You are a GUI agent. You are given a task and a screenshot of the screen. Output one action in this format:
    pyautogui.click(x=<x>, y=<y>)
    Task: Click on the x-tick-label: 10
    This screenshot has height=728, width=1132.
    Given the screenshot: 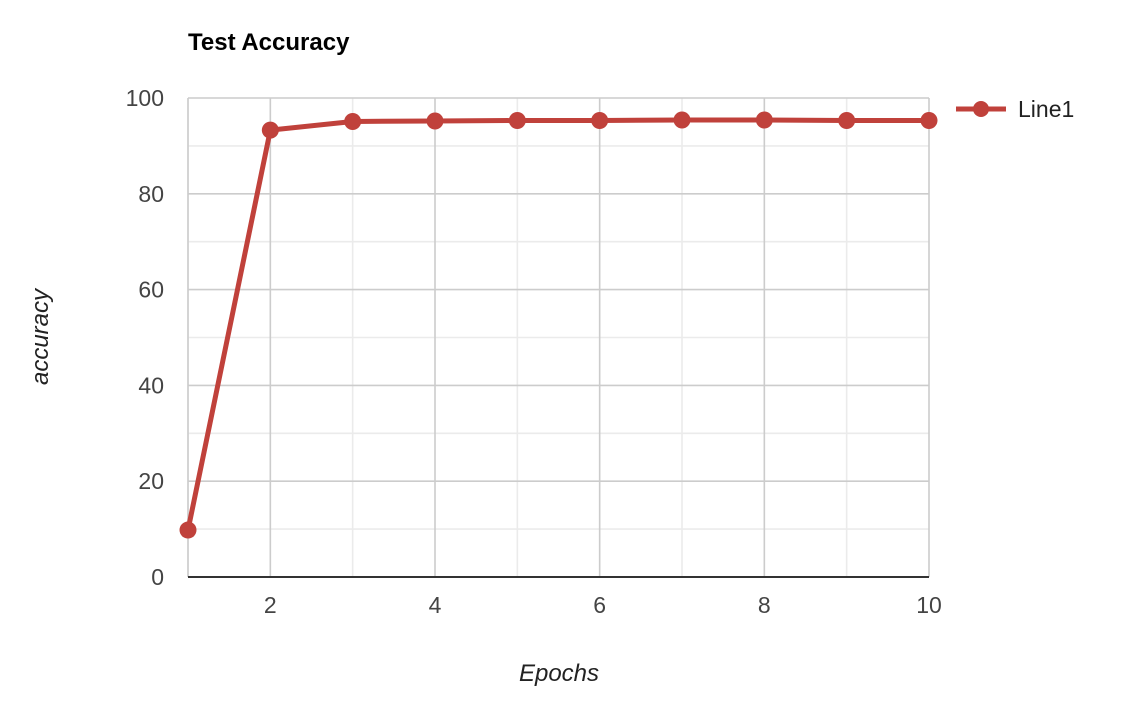 What is the action you would take?
    pyautogui.click(x=929, y=605)
    